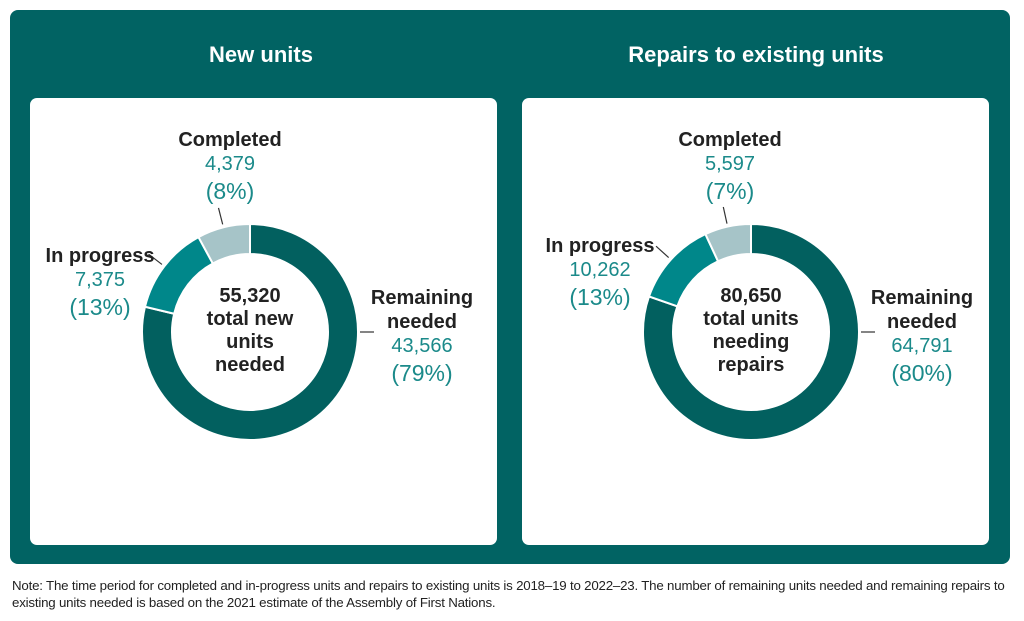  I want to click on slice-value: 4,379, so click(230, 164).